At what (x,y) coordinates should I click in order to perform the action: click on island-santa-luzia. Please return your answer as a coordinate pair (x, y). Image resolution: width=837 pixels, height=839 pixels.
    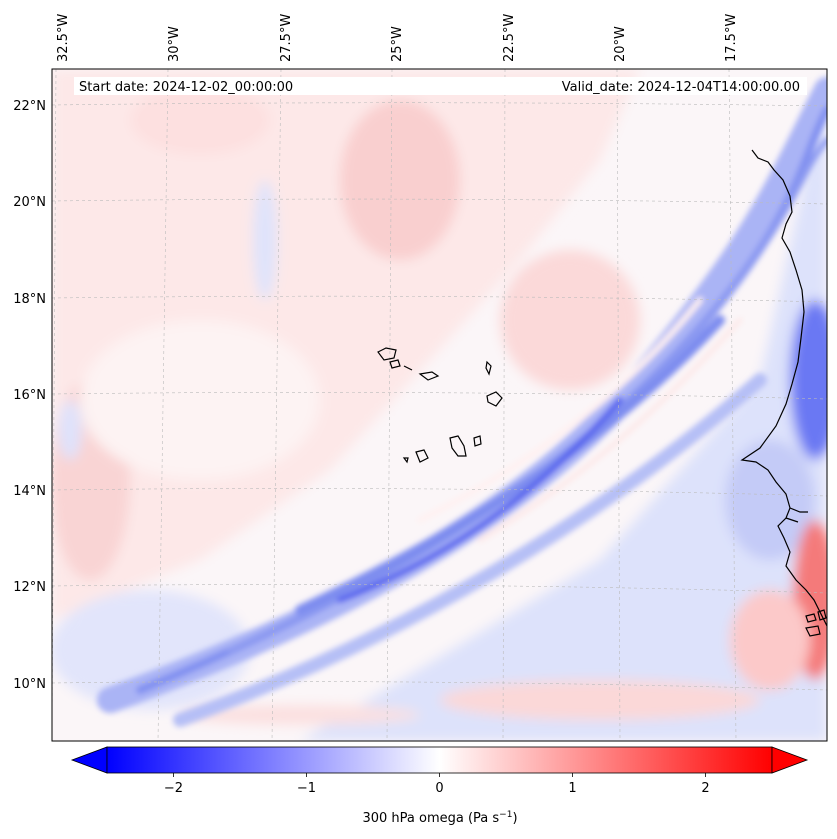
    Looking at the image, I should click on (408, 368).